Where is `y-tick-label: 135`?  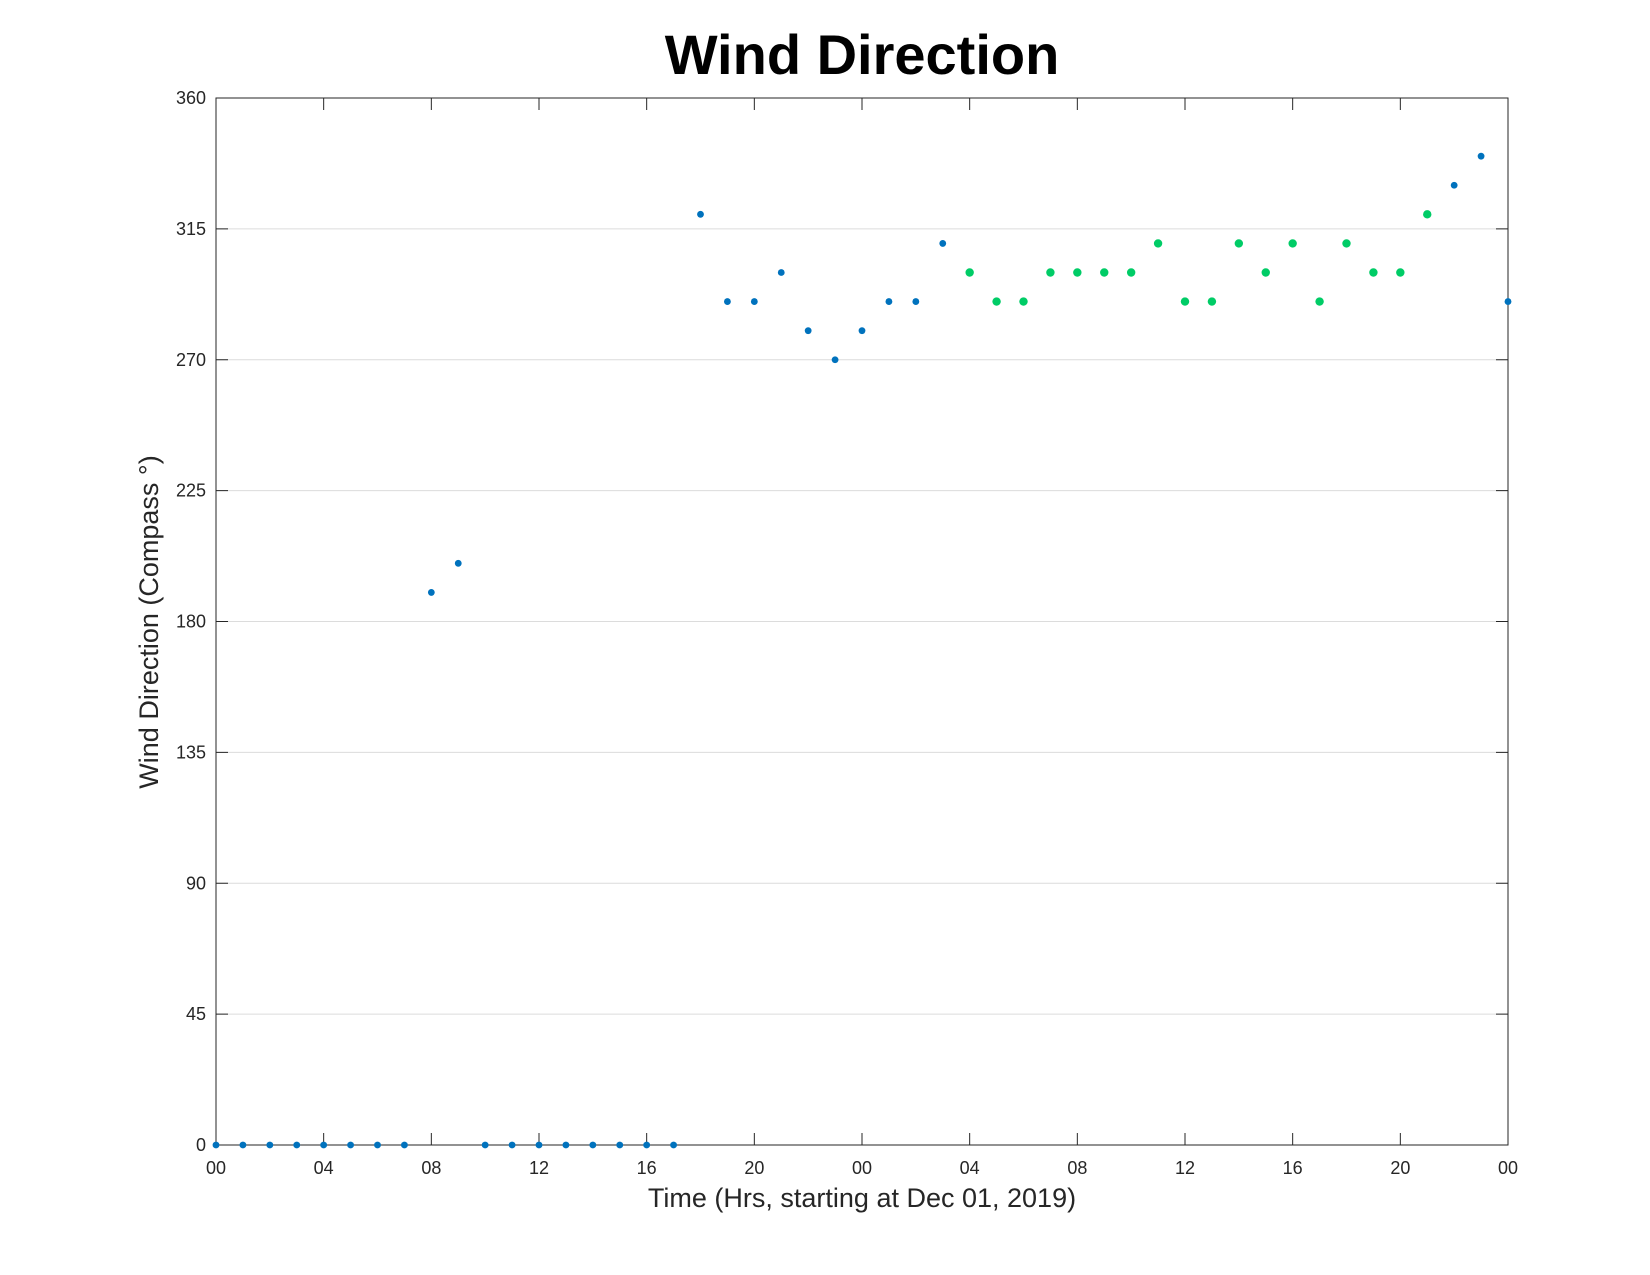 y-tick-label: 135 is located at coordinates (191, 752).